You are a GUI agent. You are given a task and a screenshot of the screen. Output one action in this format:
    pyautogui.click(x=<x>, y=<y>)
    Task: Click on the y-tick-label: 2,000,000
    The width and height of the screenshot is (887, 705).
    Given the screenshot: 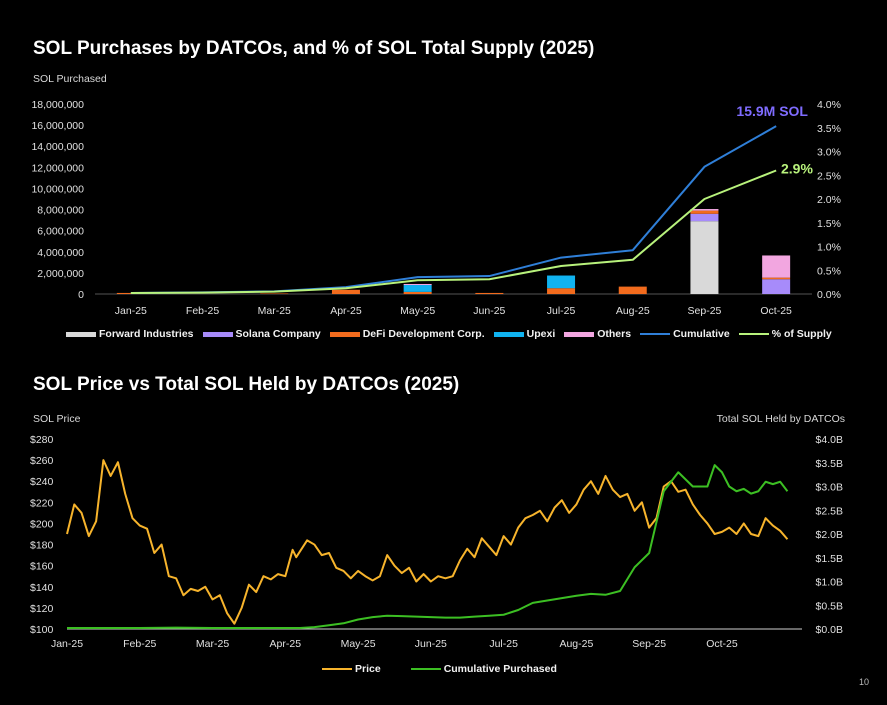 What is the action you would take?
    pyautogui.click(x=60, y=274)
    